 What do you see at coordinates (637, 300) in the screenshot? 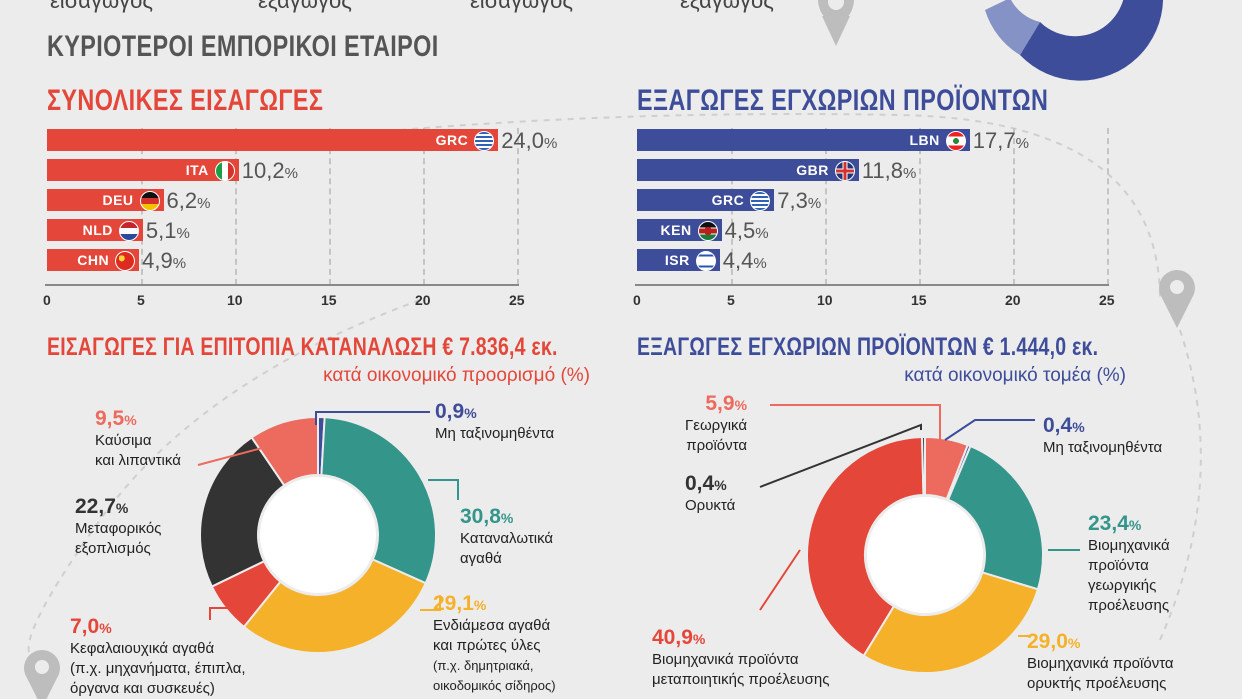
I see `x-tick-label: 0` at bounding box center [637, 300].